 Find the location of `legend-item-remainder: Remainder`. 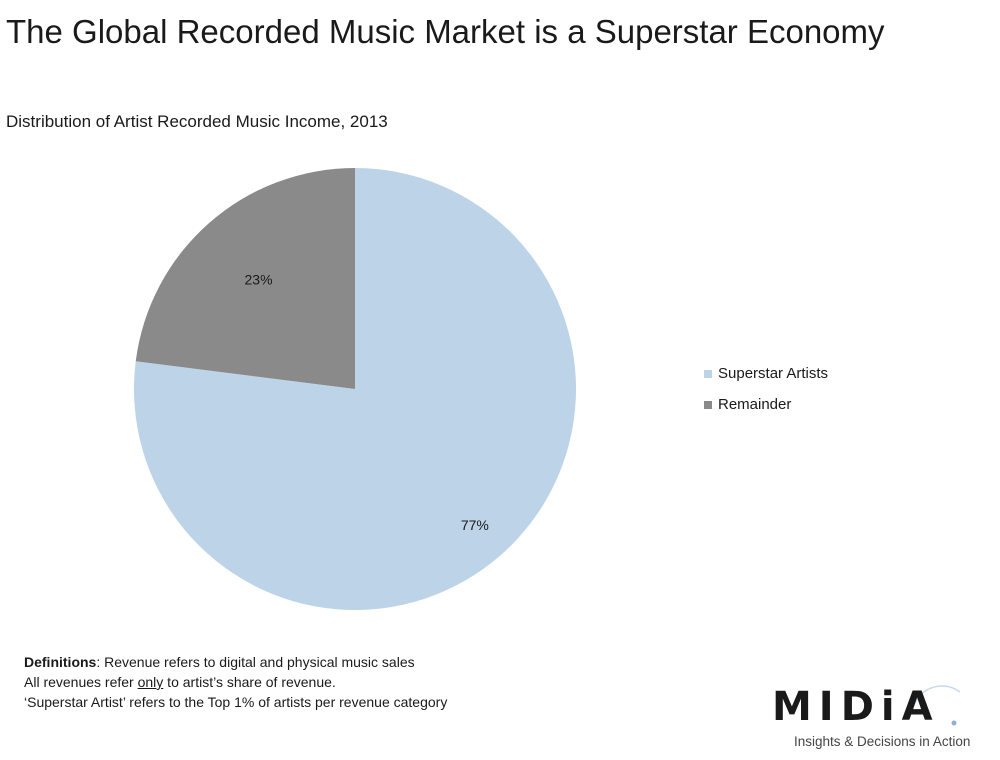

legend-item-remainder: Remainder is located at coordinates (766, 404).